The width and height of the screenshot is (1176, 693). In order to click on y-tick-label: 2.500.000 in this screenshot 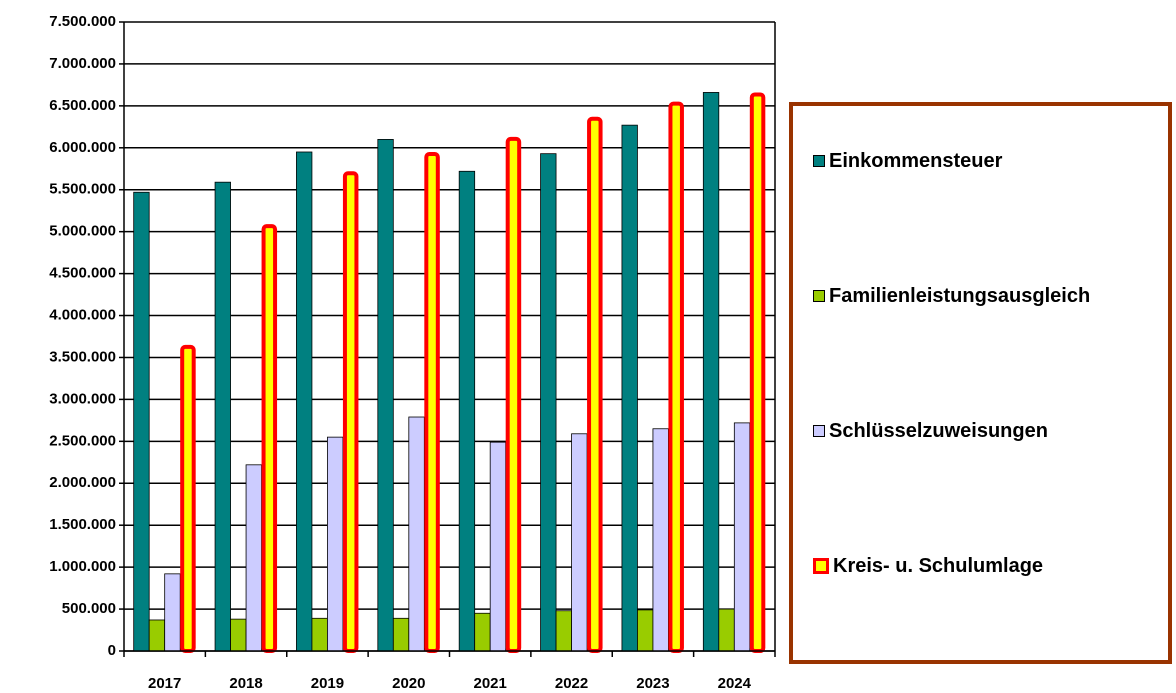, I will do `click(82, 440)`.